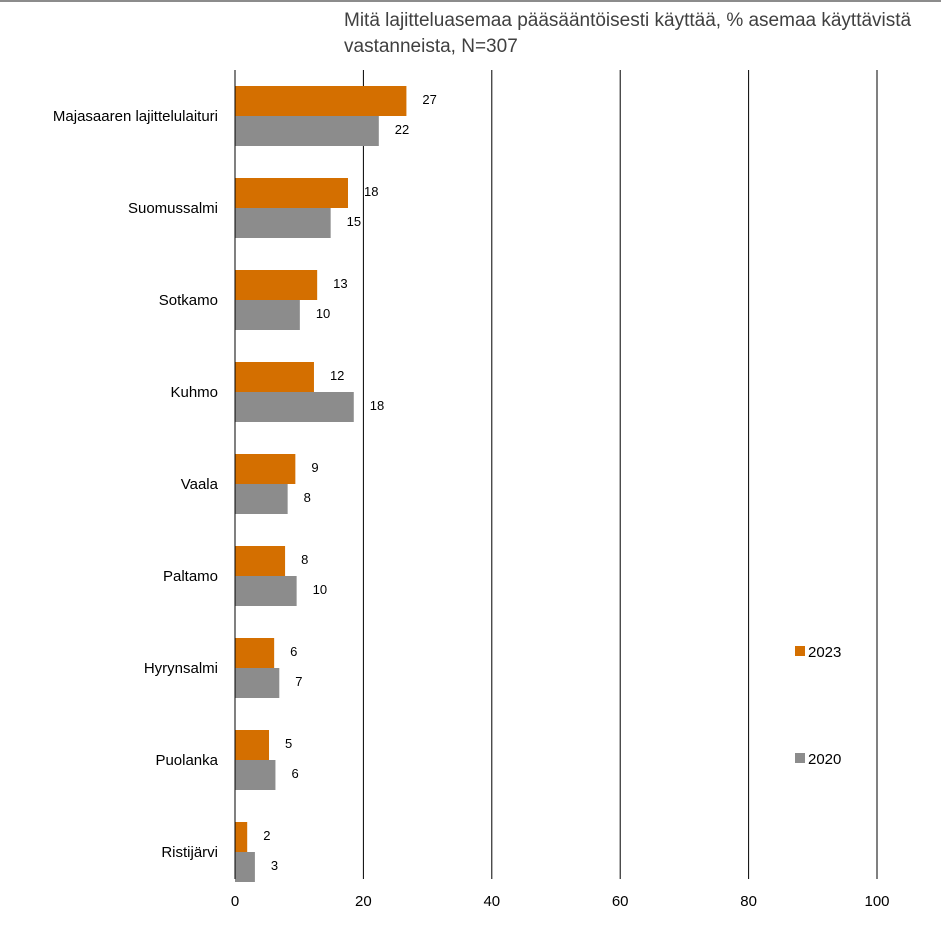  I want to click on x-tick-label: 20, so click(363, 901).